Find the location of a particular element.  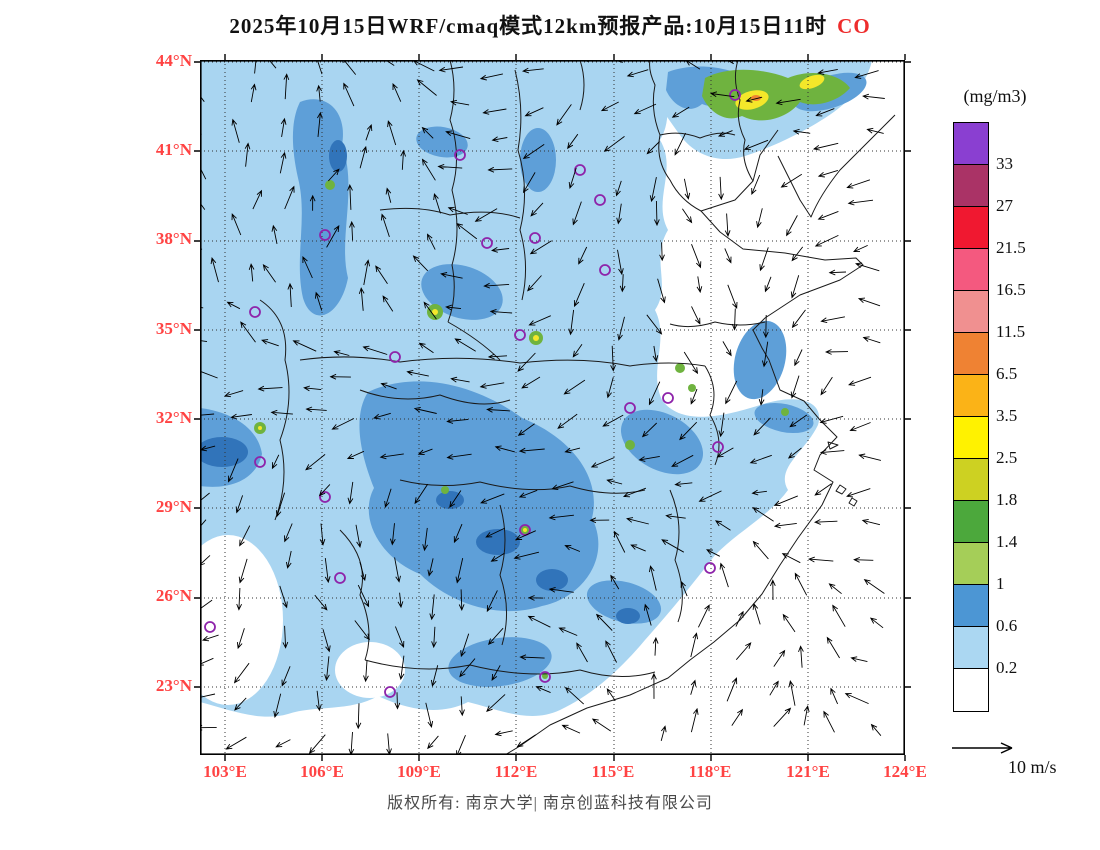

copyright-footer: 版权所有: 南京大学| 南京创蓝科技有限公司 is located at coordinates (550, 803).